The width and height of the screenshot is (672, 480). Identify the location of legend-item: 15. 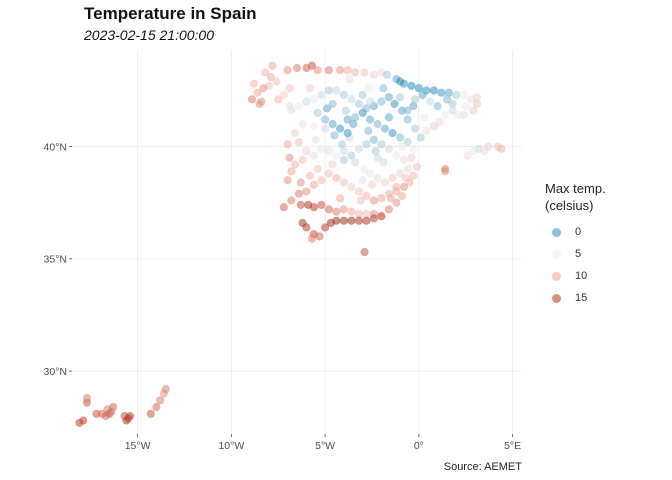
(600, 298).